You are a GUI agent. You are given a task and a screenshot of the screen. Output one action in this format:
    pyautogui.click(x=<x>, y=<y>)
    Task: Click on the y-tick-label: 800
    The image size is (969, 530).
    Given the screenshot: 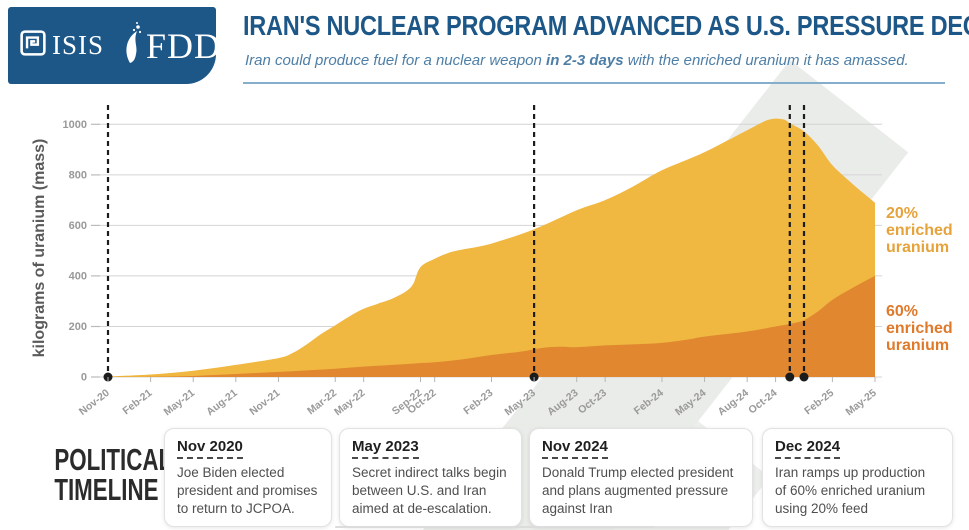 What is the action you would take?
    pyautogui.click(x=78, y=175)
    